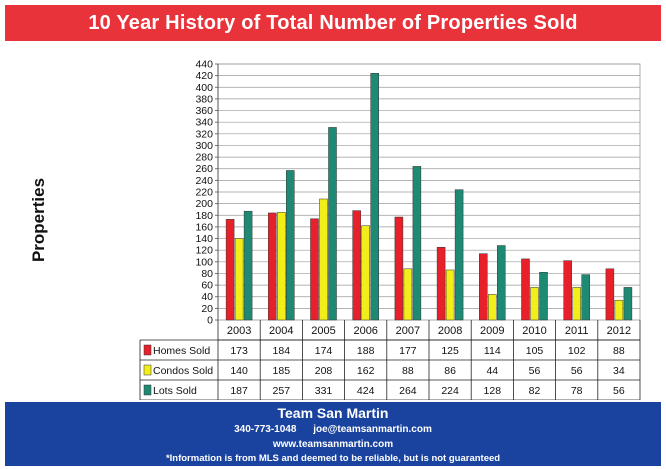 This screenshot has width=666, height=469. Describe the element at coordinates (207, 274) in the screenshot. I see `y-tick-label: 80` at that location.